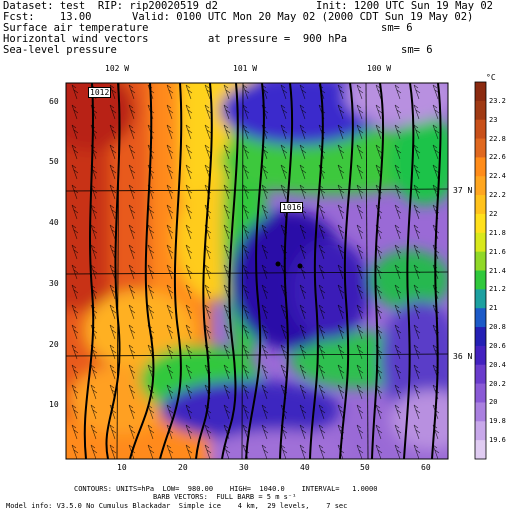  Describe the element at coordinates (493, 119) in the screenshot. I see `colorbar-label: 23` at that location.